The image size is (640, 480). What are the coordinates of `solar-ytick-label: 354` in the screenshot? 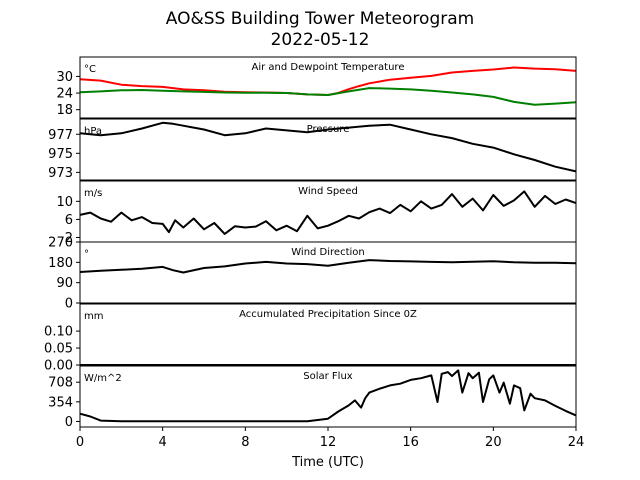 It's located at (60, 402).